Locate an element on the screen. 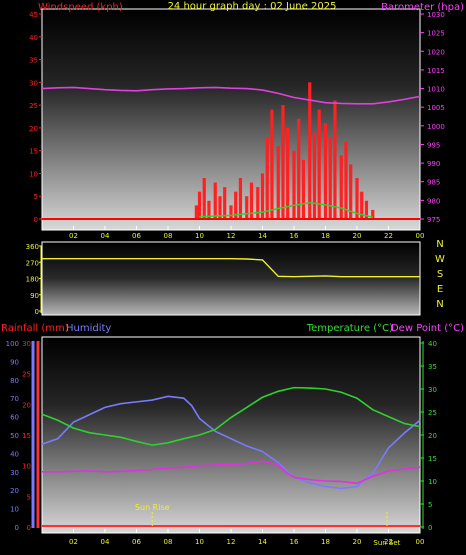 The image size is (466, 555). wind-tick-label: 40 is located at coordinates (33, 38).